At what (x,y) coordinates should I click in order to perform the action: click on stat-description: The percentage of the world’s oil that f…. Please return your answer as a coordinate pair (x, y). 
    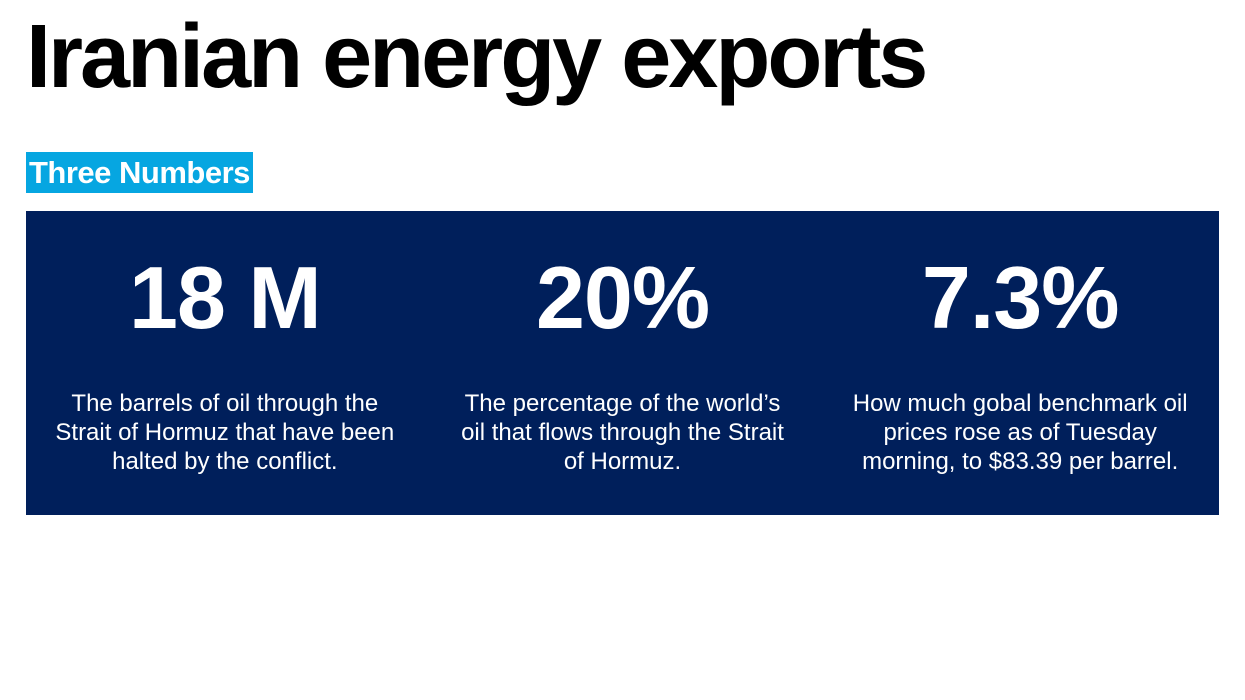
    Looking at the image, I should click on (622, 432).